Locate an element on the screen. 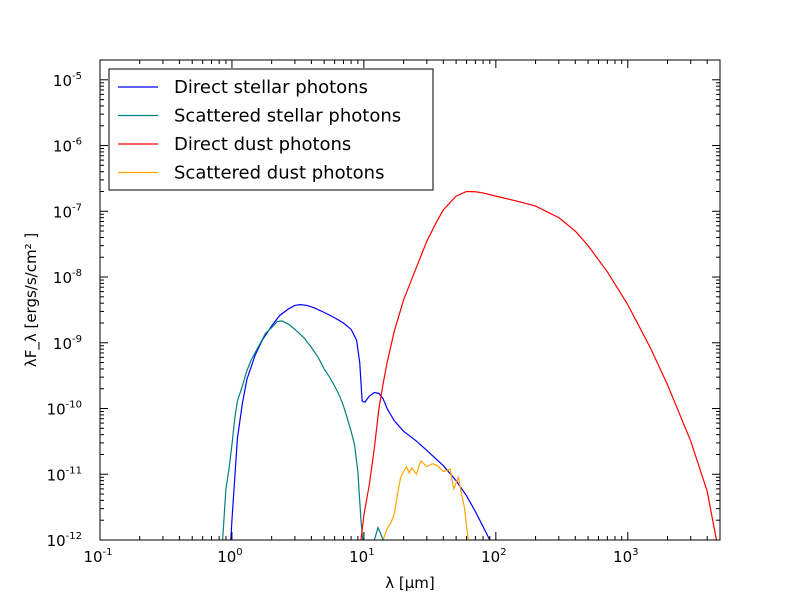  y-tick-label: 10⁻⁷ is located at coordinates (67, 211).